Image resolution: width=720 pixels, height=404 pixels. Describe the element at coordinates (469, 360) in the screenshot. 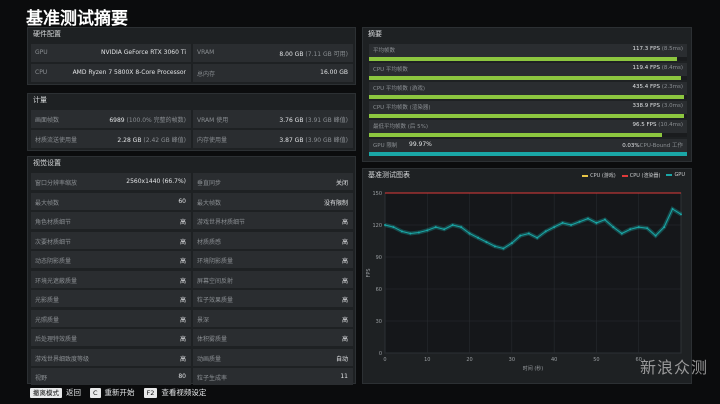

I see `x-tick-label: 20` at that location.